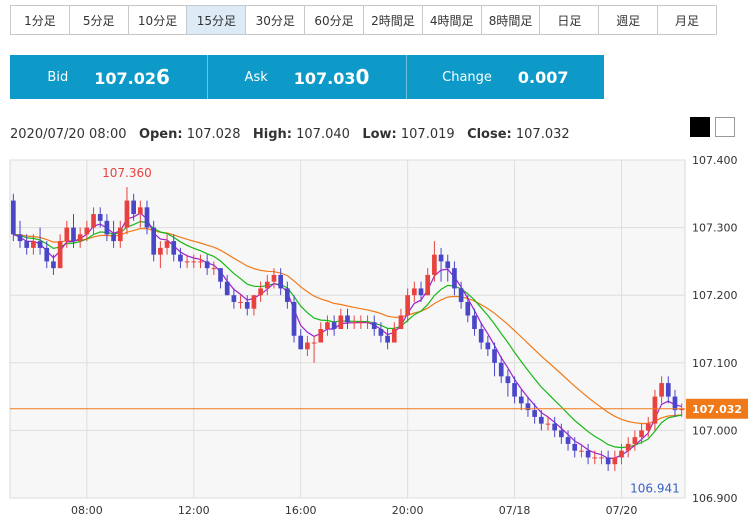 Image resolution: width=753 pixels, height=525 pixels. I want to click on light-theme-button, so click(725, 127).